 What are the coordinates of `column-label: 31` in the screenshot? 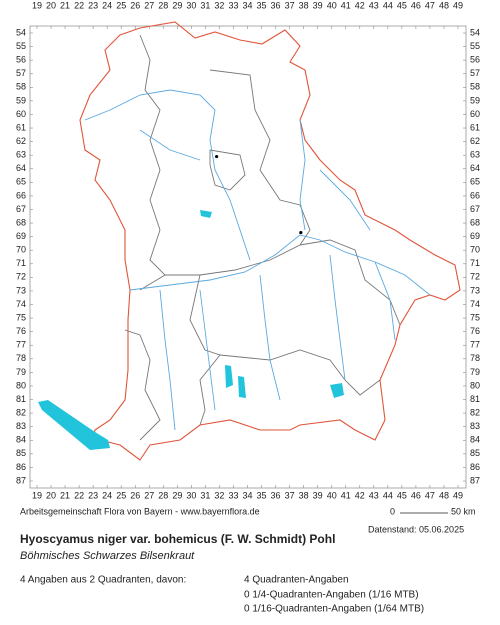 It's located at (205, 5).